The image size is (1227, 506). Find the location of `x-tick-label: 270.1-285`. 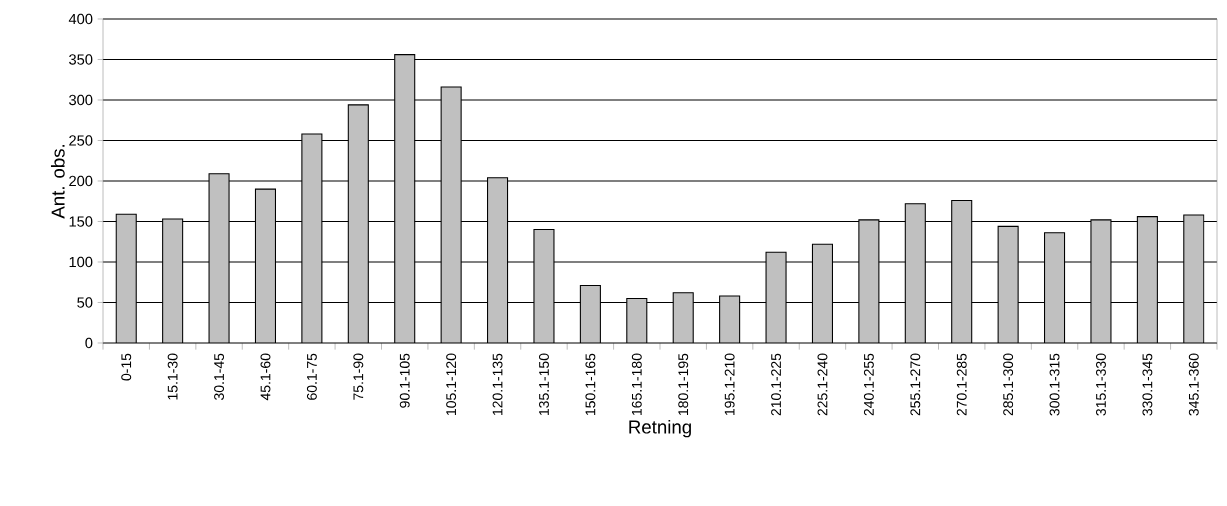

x-tick-label: 270.1-285 is located at coordinates (961, 384).